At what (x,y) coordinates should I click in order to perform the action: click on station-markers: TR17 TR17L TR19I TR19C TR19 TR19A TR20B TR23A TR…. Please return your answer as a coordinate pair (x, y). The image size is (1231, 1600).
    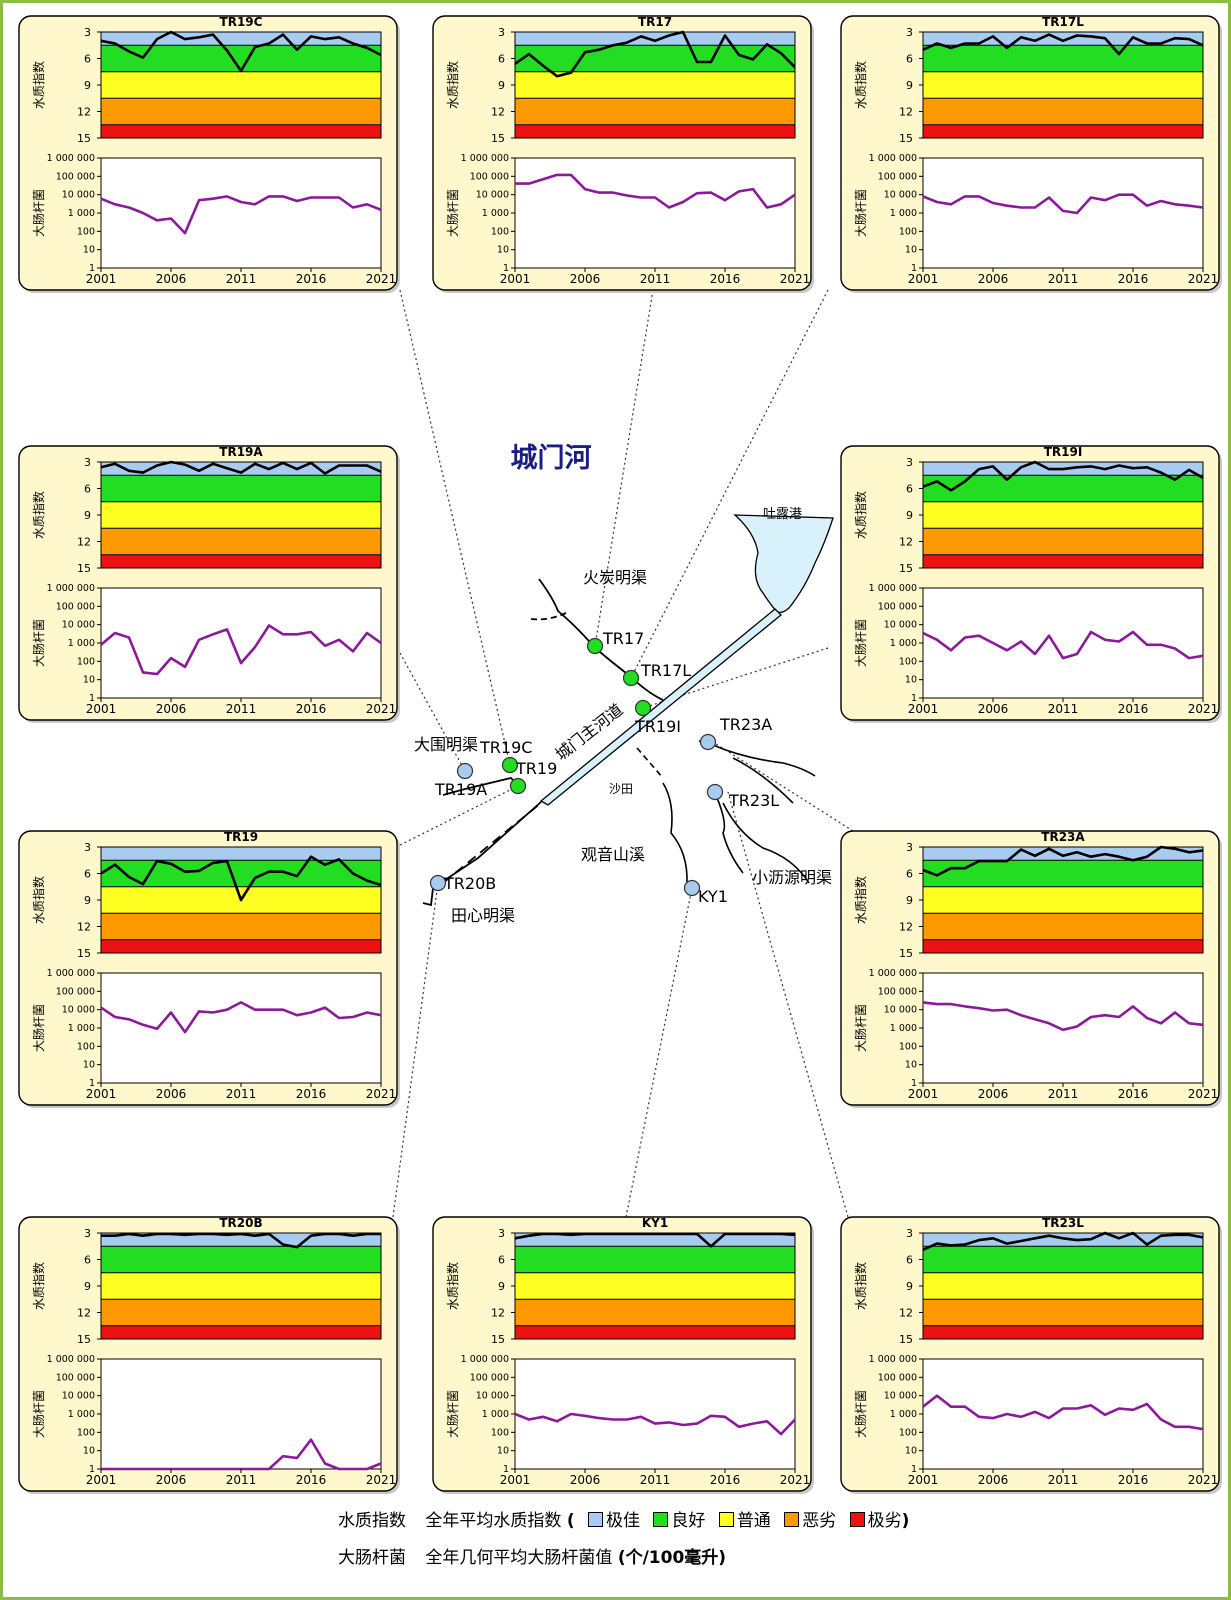
    Looking at the image, I should click on (604, 767).